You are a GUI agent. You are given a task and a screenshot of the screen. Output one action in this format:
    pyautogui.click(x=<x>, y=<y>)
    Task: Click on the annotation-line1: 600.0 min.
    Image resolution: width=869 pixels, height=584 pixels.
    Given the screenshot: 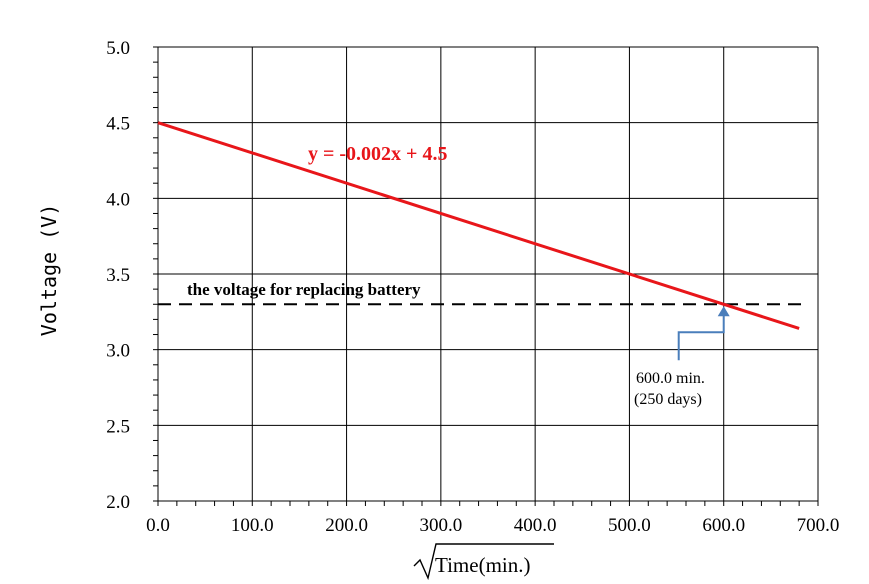 What is the action you would take?
    pyautogui.click(x=670, y=378)
    